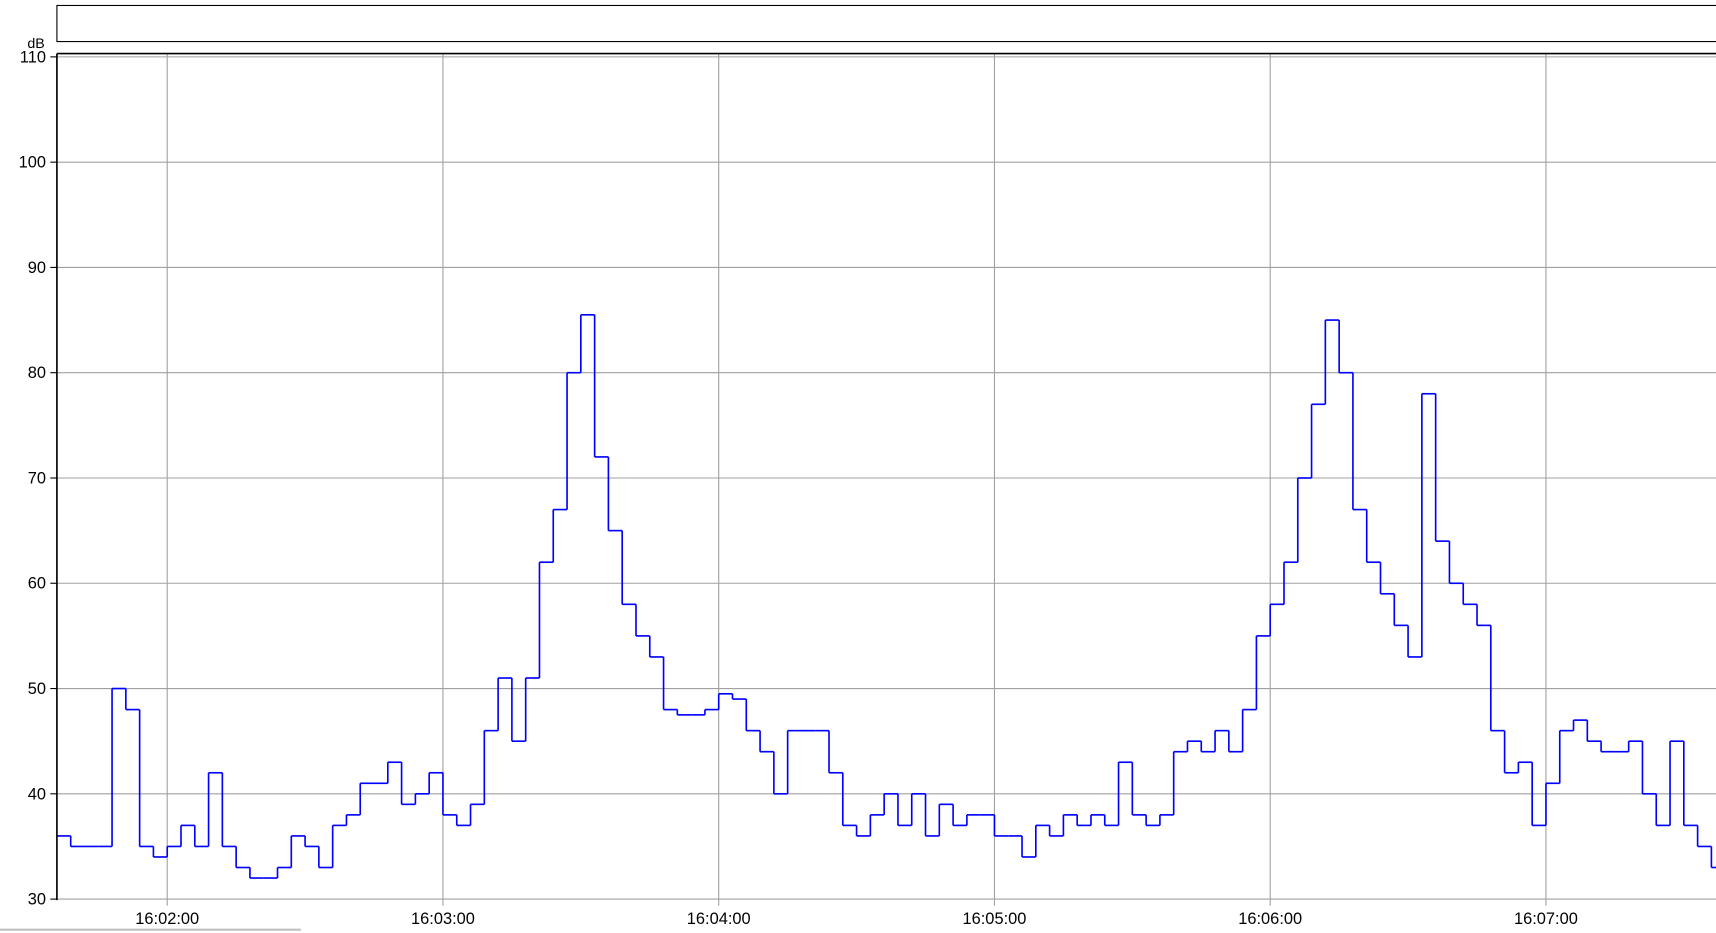  What do you see at coordinates (33, 57) in the screenshot?
I see `y-tick-label: 110` at bounding box center [33, 57].